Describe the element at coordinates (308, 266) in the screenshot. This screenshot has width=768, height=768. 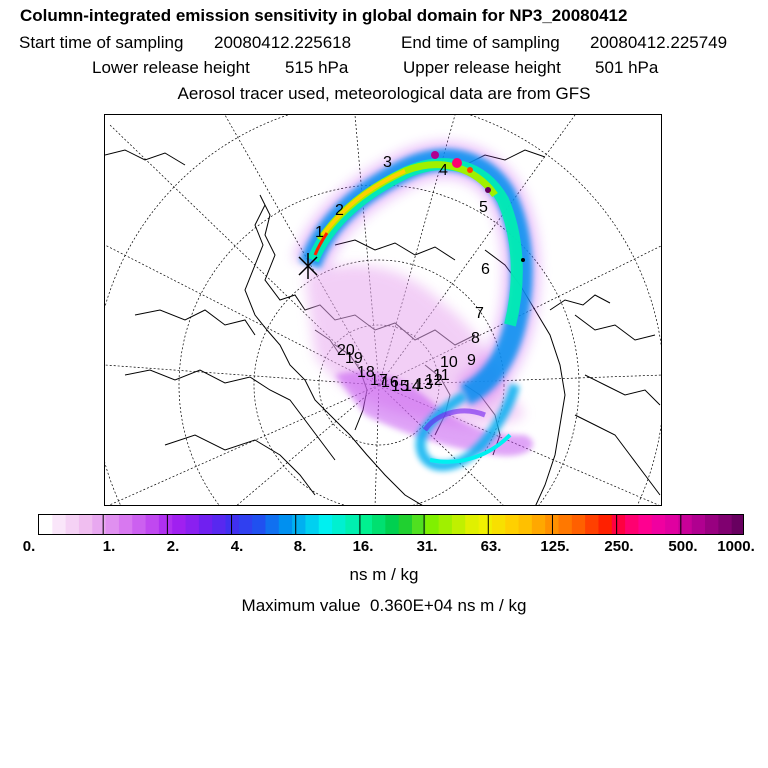
I see `receptor-marker` at that location.